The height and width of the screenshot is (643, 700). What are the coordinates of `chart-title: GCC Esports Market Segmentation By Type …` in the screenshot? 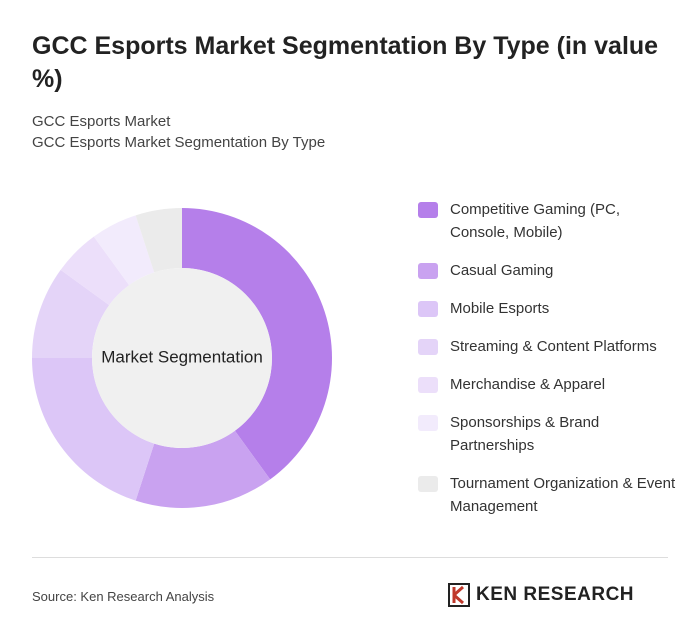 It's located at (345, 62).